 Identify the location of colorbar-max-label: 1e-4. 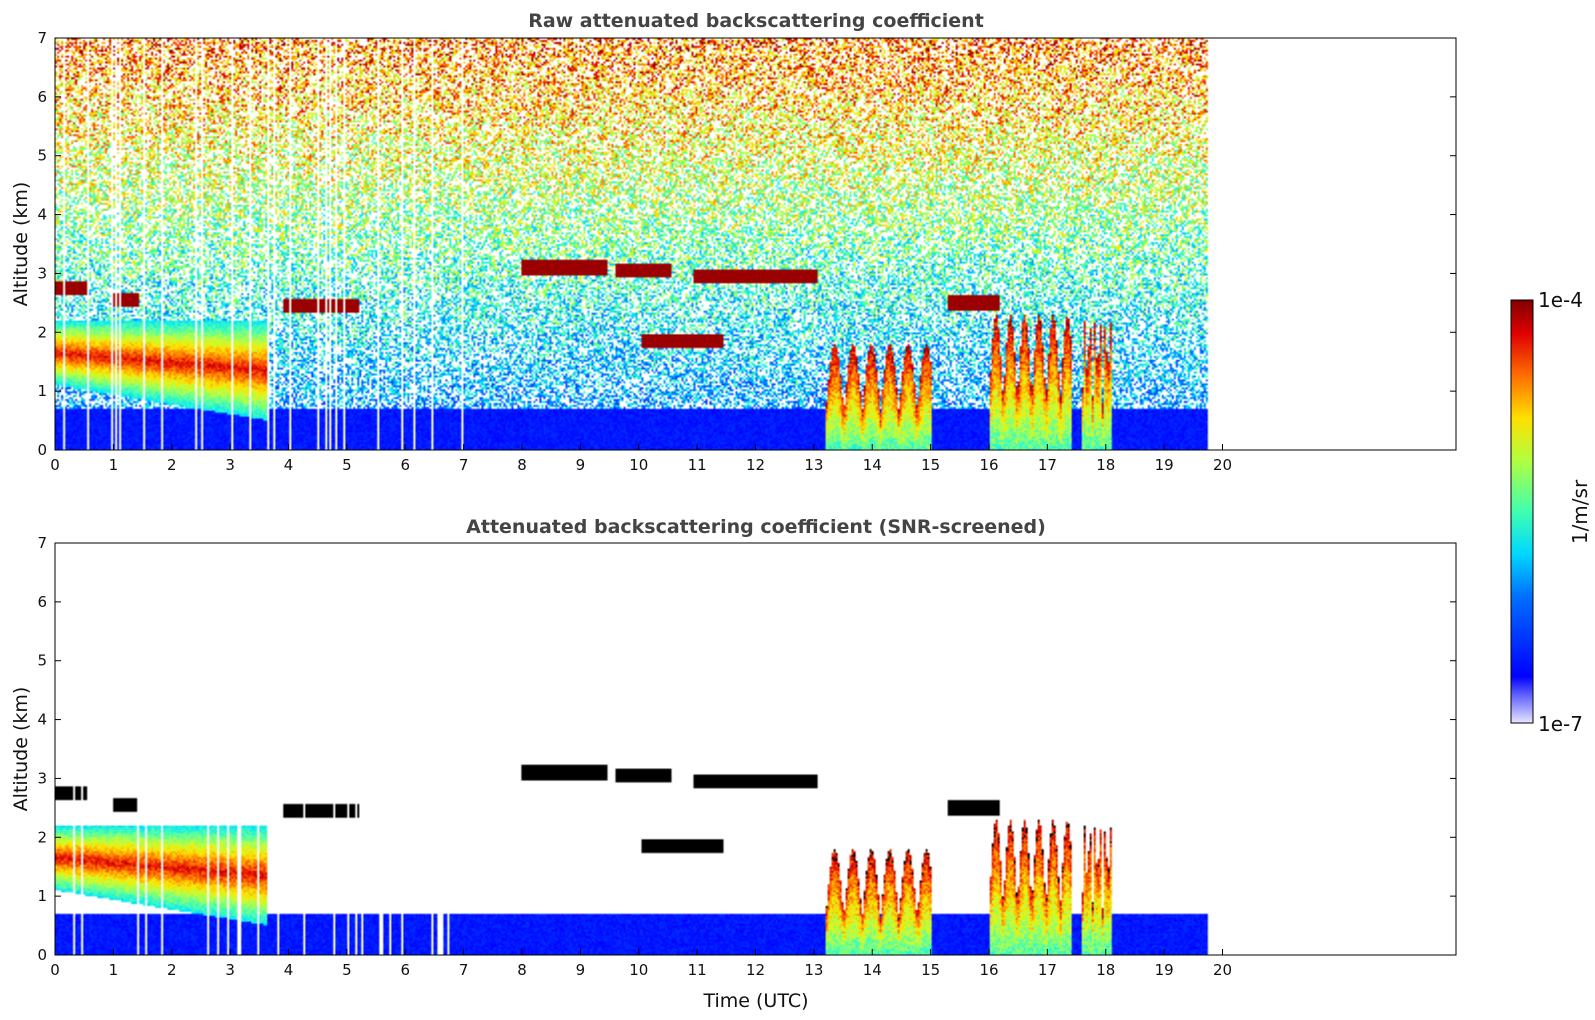
(1560, 300).